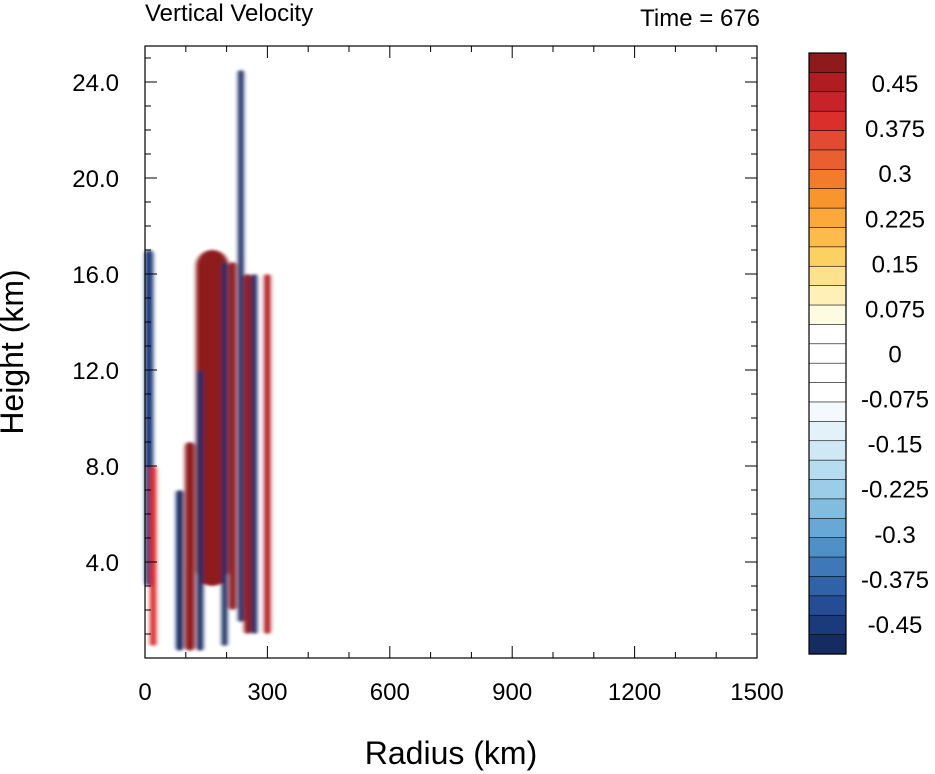 Image resolution: width=935 pixels, height=774 pixels. I want to click on colorbar-tick-label: -0.15, so click(895, 445).